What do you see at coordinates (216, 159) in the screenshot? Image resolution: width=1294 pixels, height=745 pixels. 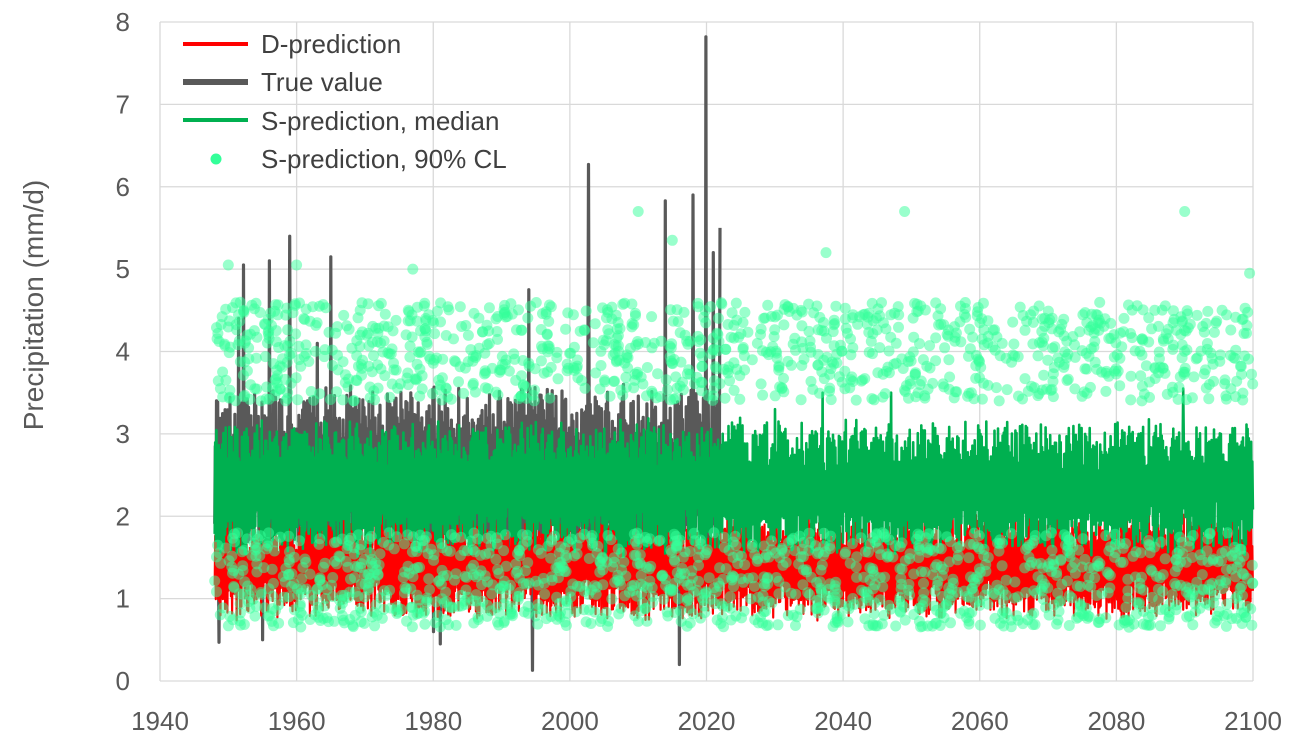 I see `legend-swatch-s-cl` at bounding box center [216, 159].